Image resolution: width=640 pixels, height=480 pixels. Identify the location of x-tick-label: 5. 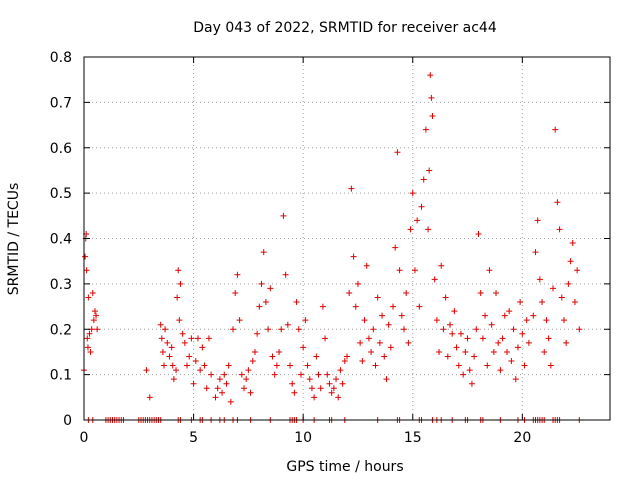
(193, 438).